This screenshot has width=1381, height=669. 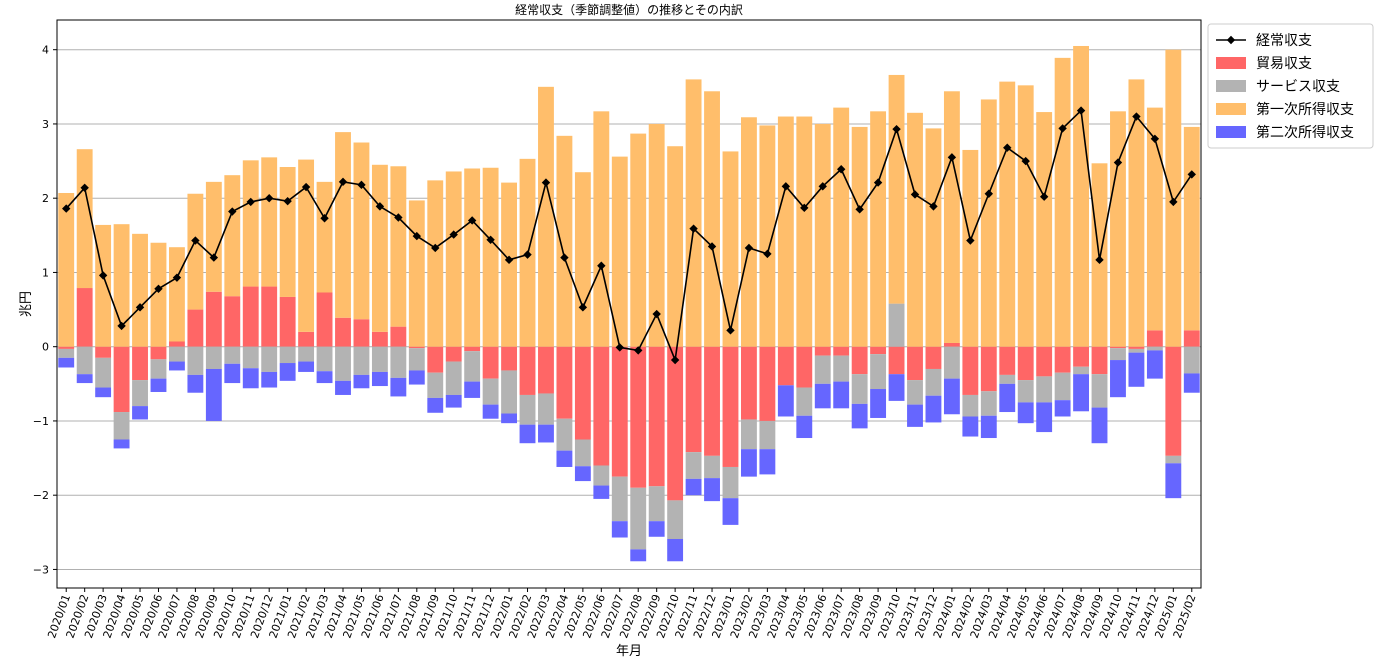 I want to click on y-tick-label: 3, so click(x=45, y=124).